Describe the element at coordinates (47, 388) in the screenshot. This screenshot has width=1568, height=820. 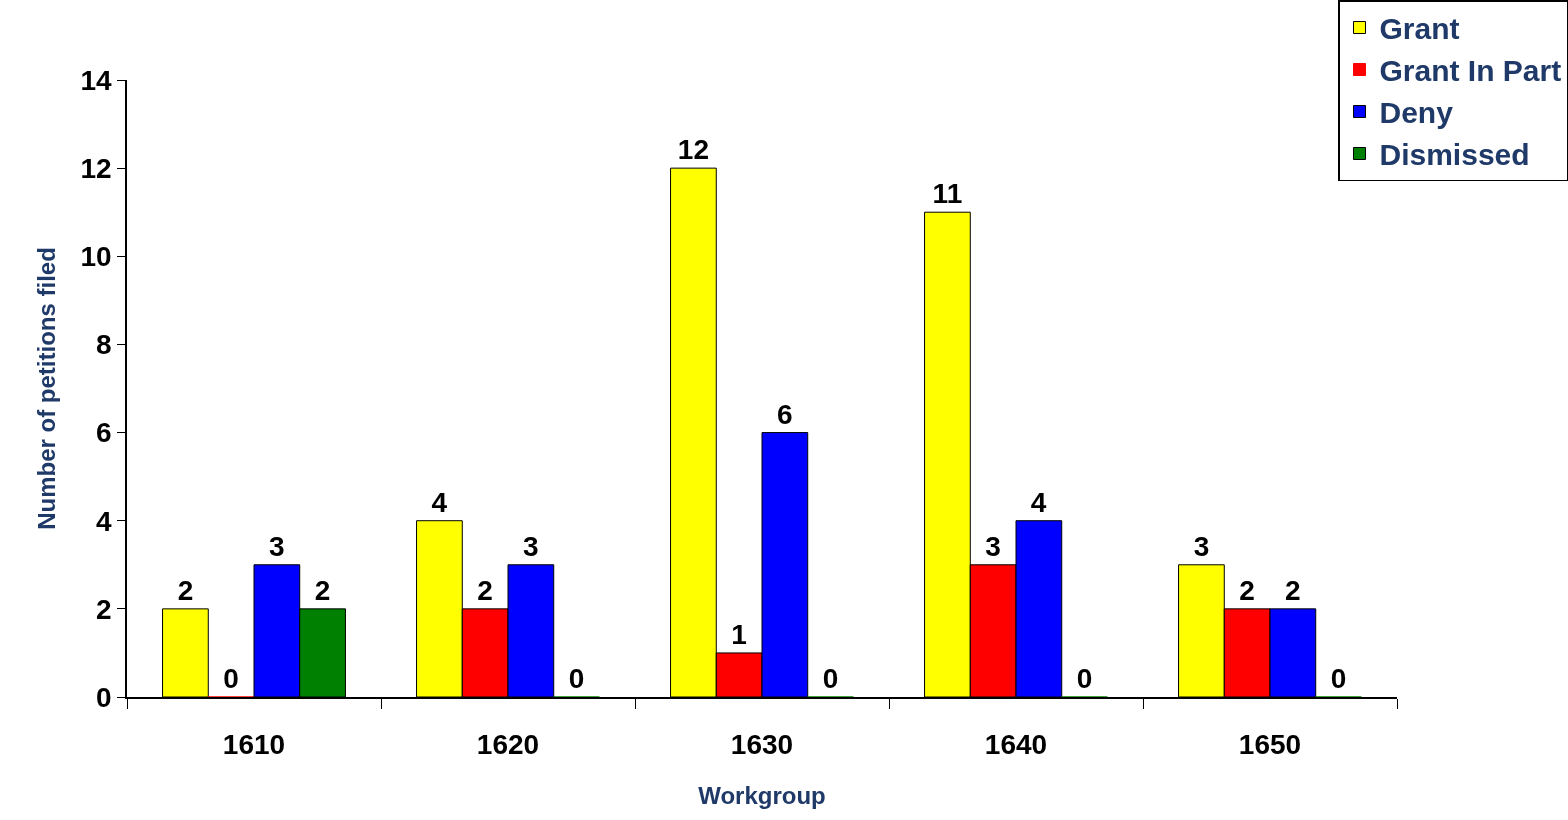
I see `y-axis-title: Number of petitions filed` at that location.